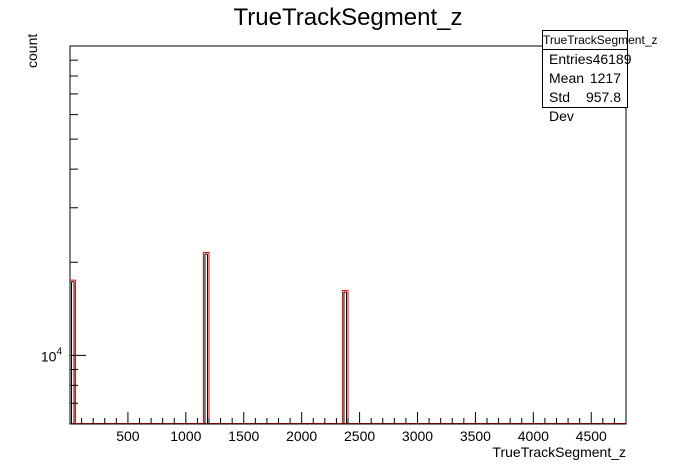  Describe the element at coordinates (348, 17) in the screenshot. I see `chart-title: TrueTrackSegment_z` at that location.